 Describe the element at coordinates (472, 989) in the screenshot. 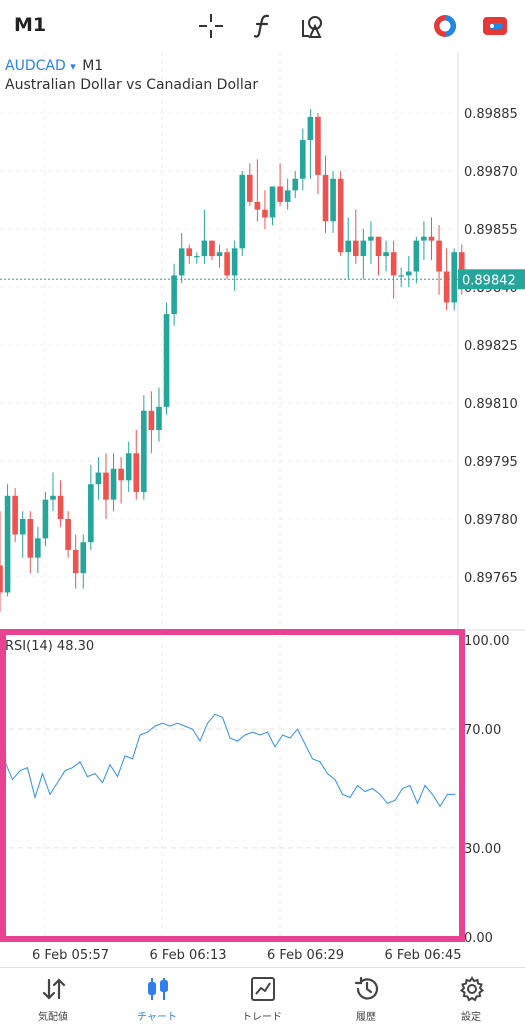

I see `settings-icon` at that location.